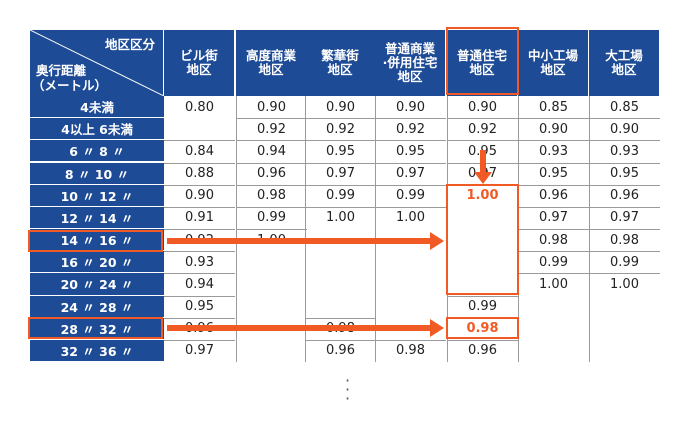 The height and width of the screenshot is (437, 692). What do you see at coordinates (410, 63) in the screenshot?
I see `column-header: 普通商業 ·併用住宅 地区` at bounding box center [410, 63].